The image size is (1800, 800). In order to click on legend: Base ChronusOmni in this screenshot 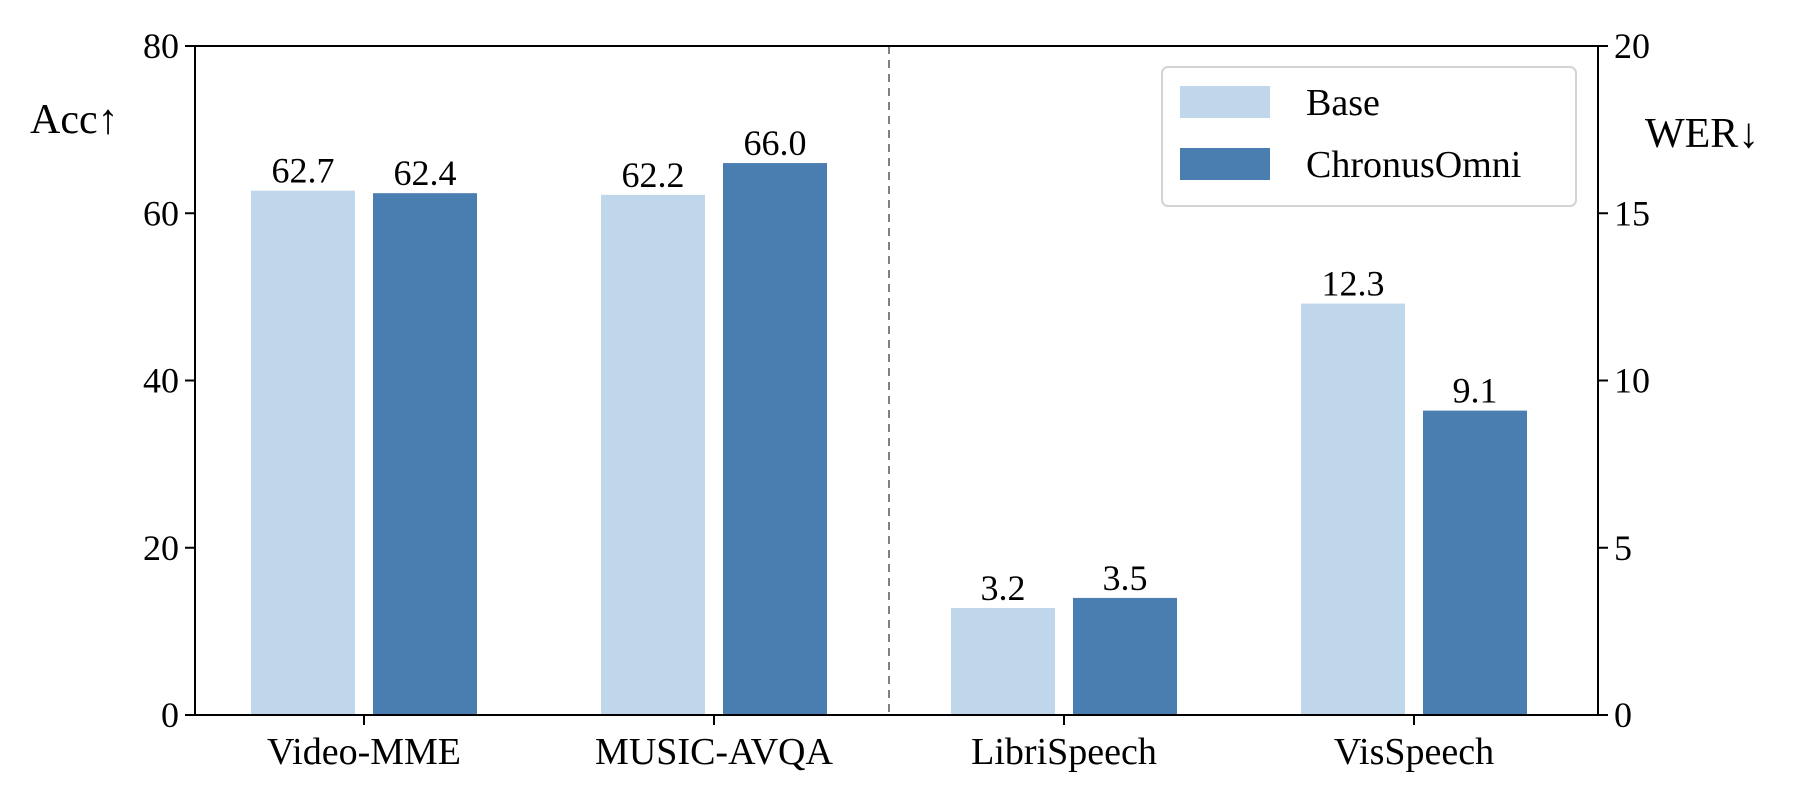, I will do `click(1369, 136)`.